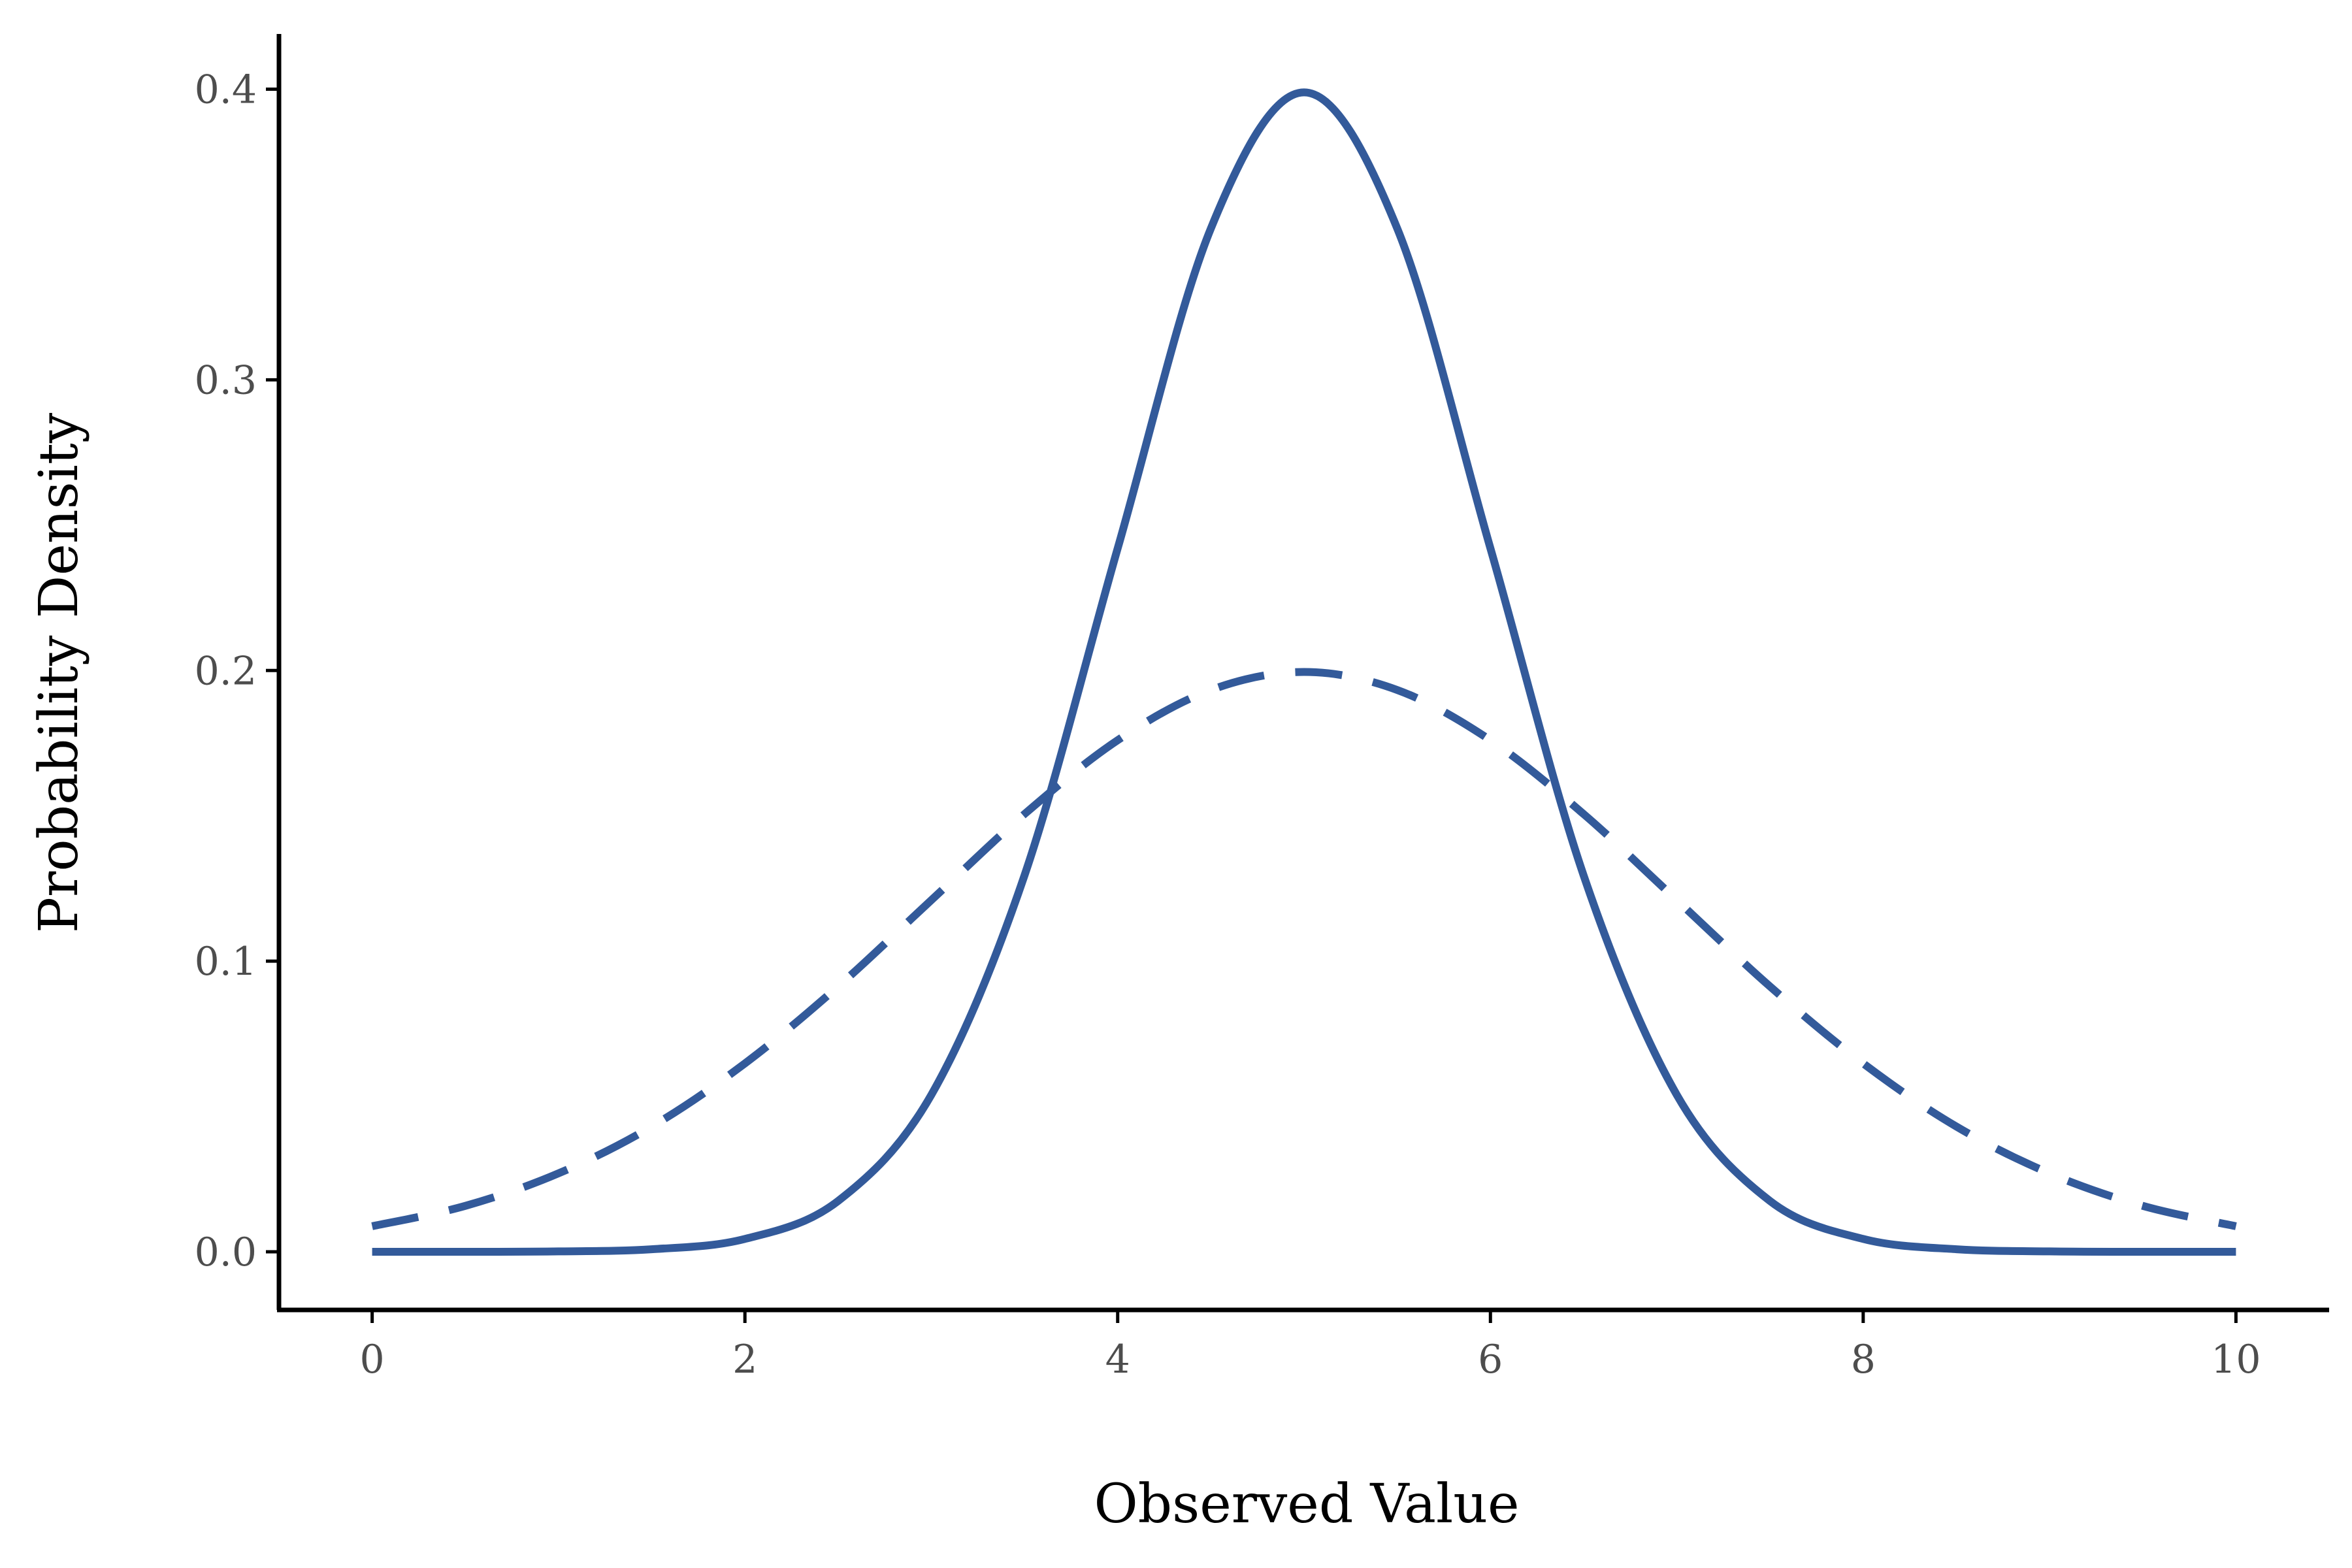  Describe the element at coordinates (226, 90) in the screenshot. I see `y-tick-label: 0.4` at that location.